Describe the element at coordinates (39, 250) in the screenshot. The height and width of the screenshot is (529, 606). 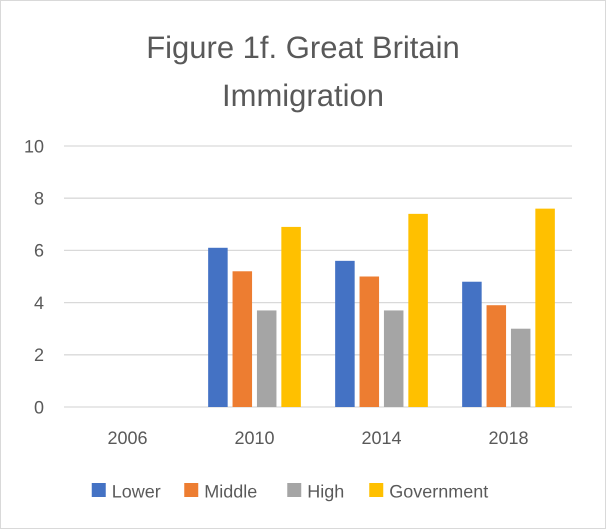
I see `y-tick-label: 6` at that location.